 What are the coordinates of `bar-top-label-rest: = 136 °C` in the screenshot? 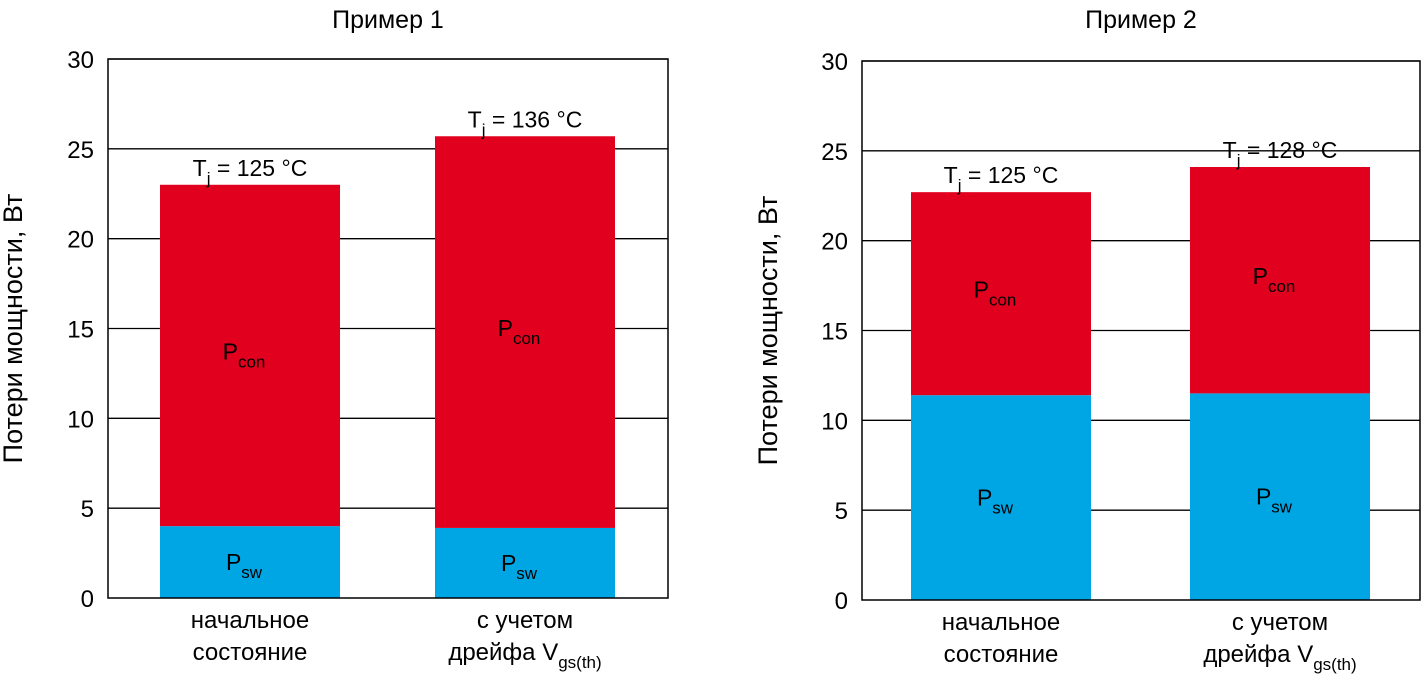 It's located at (534, 119).